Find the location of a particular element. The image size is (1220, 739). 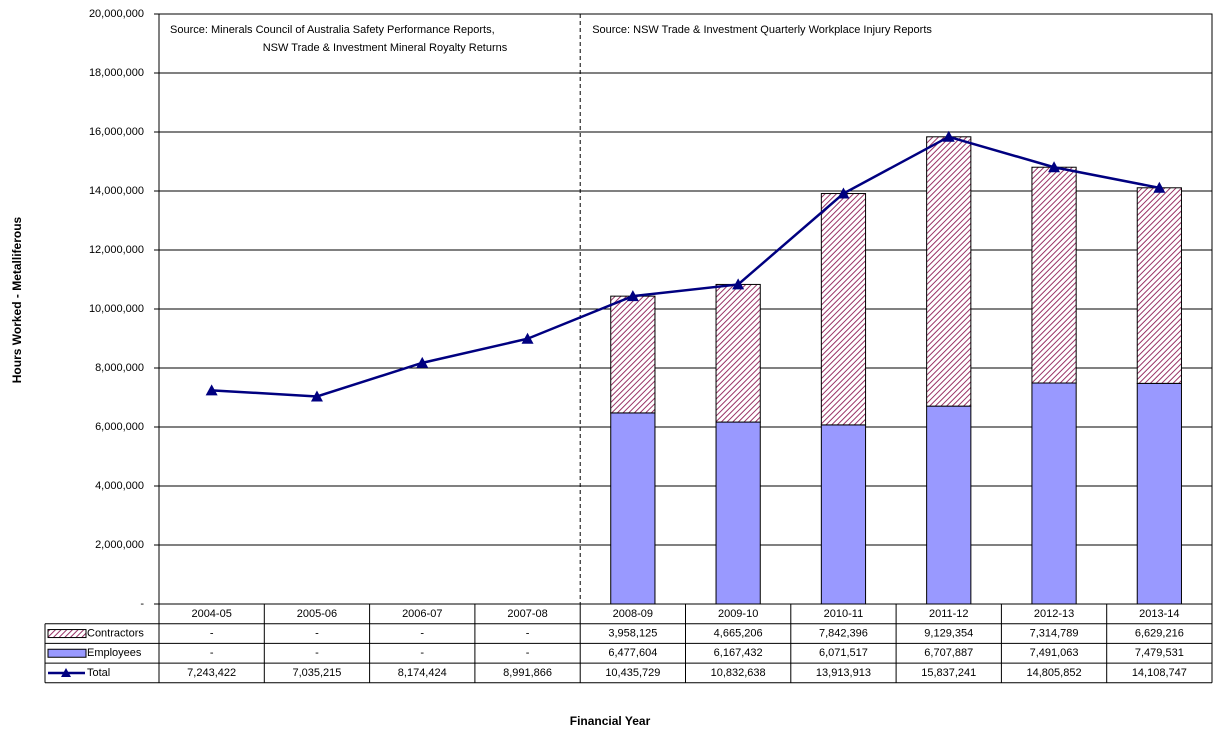

legend-label: Contractors is located at coordinates (115, 633).